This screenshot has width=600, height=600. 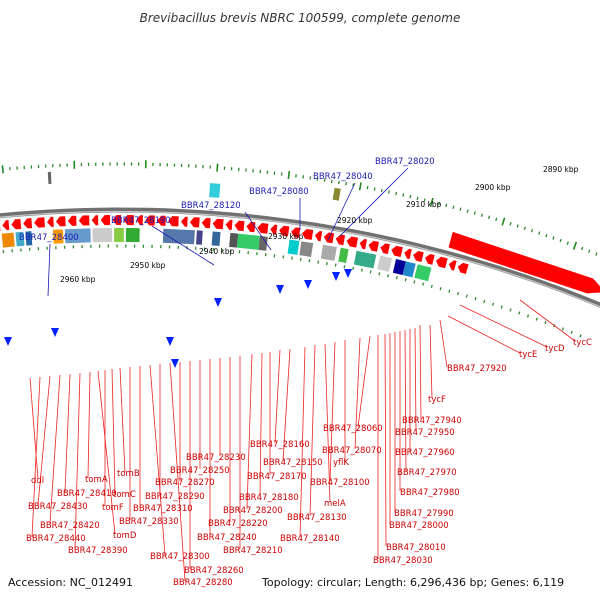 What do you see at coordinates (425, 433) in the screenshot?
I see `gene-label: BBR47_27950` at bounding box center [425, 433].